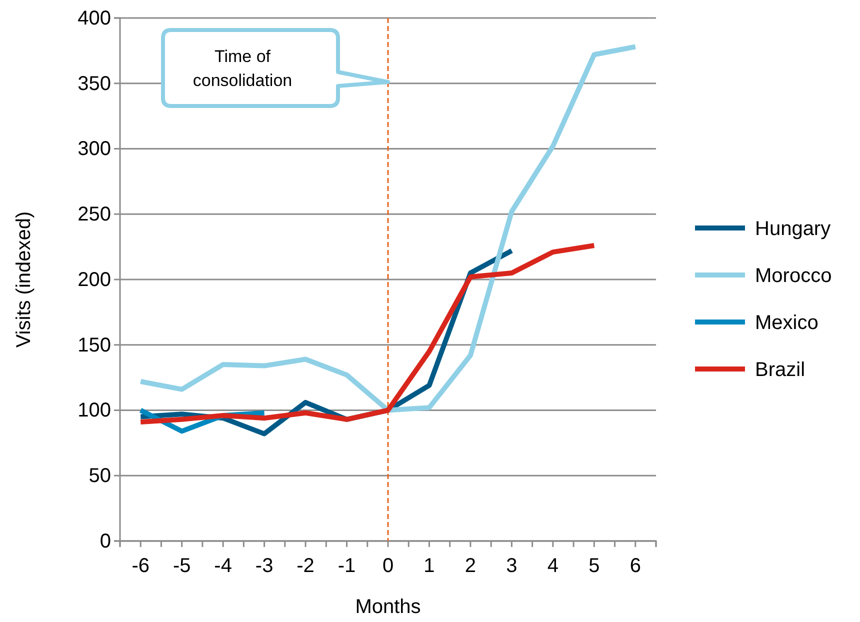 This screenshot has width=860, height=622. I want to click on x-tick-label: -4, so click(223, 566).